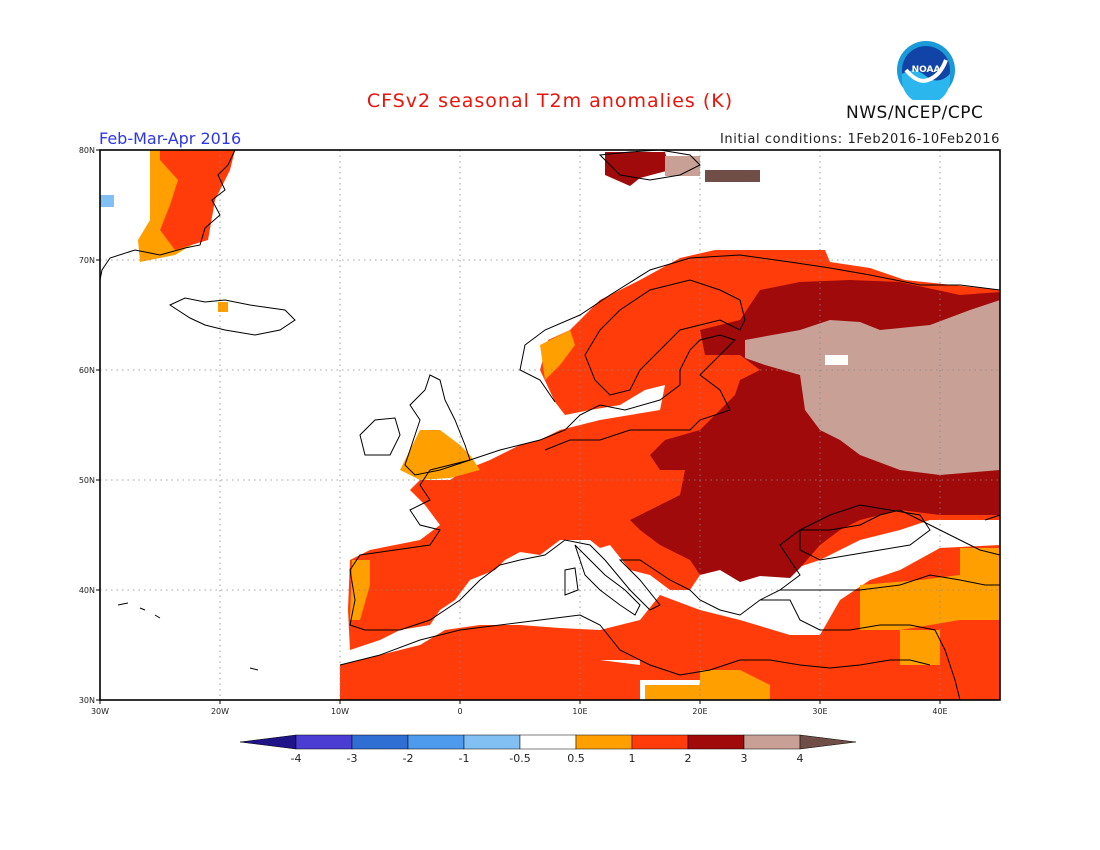 This screenshot has width=1100, height=850. Describe the element at coordinates (732, 176) in the screenshot. I see `anomaly-svalbard-brown` at that location.